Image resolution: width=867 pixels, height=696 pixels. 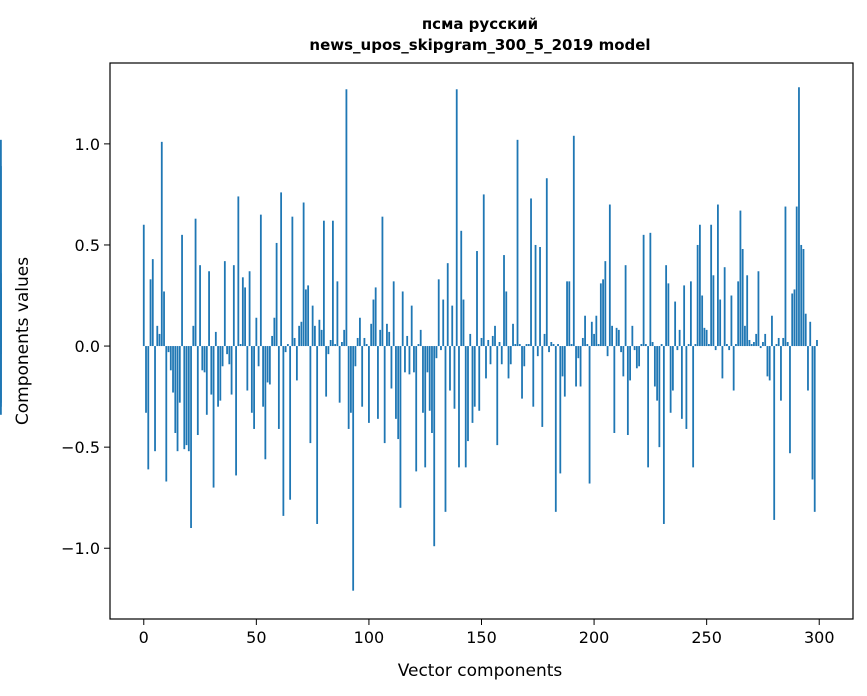 What do you see at coordinates (594, 637) in the screenshot?
I see `x-tick-label: 200` at bounding box center [594, 637].